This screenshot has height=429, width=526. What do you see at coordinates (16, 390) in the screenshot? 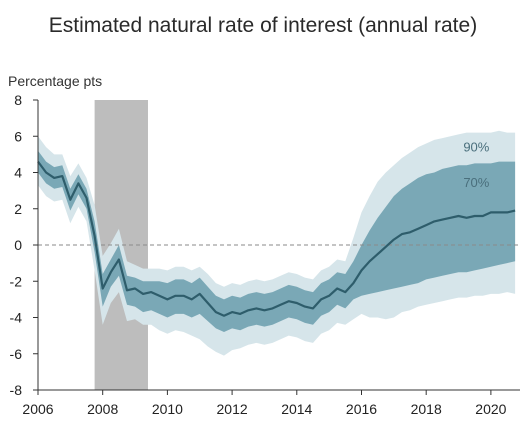
I see `y-tick-label: -8` at bounding box center [16, 390].